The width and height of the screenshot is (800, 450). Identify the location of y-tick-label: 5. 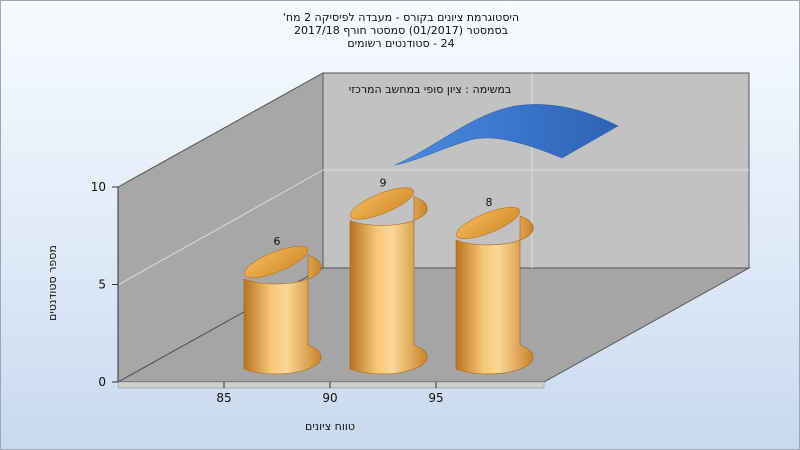
(102, 285).